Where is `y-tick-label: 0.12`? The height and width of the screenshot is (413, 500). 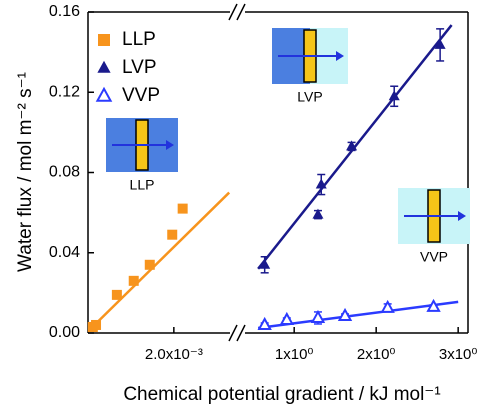 y-tick-label: 0.12 is located at coordinates (64, 91).